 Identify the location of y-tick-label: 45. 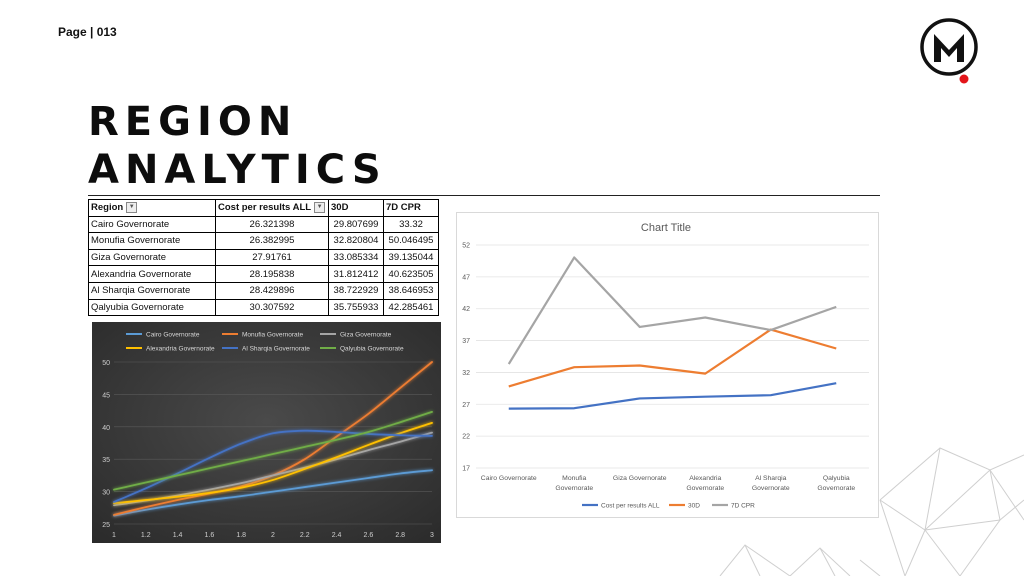
(106, 395).